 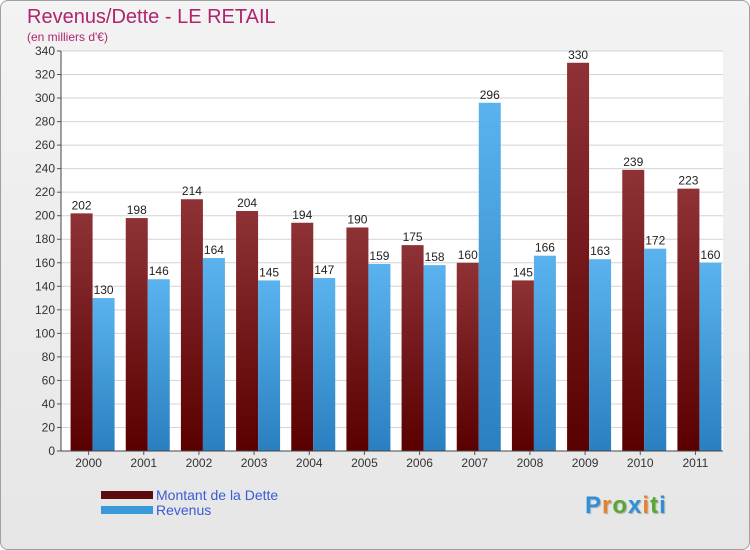 What do you see at coordinates (435, 257) in the screenshot?
I see `data-label: 158` at bounding box center [435, 257].